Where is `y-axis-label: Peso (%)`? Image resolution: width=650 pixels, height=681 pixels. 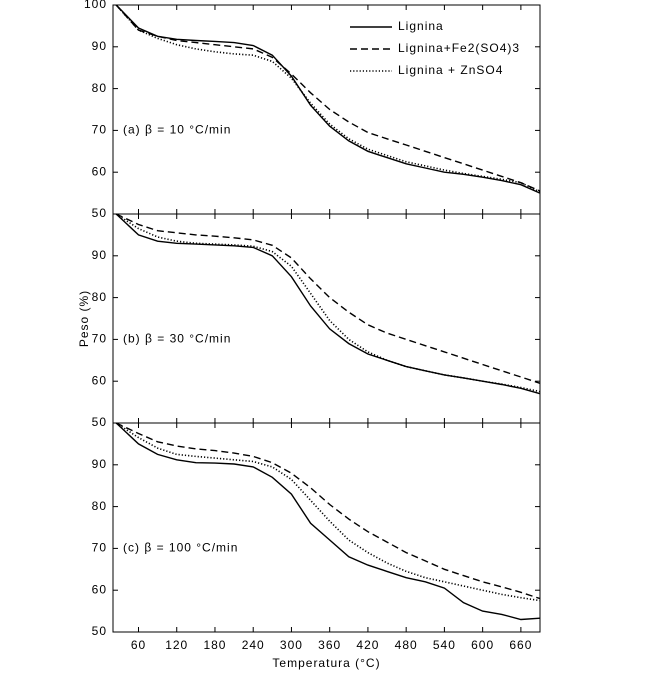 y-axis-label: Peso (%) is located at coordinates (84, 318).